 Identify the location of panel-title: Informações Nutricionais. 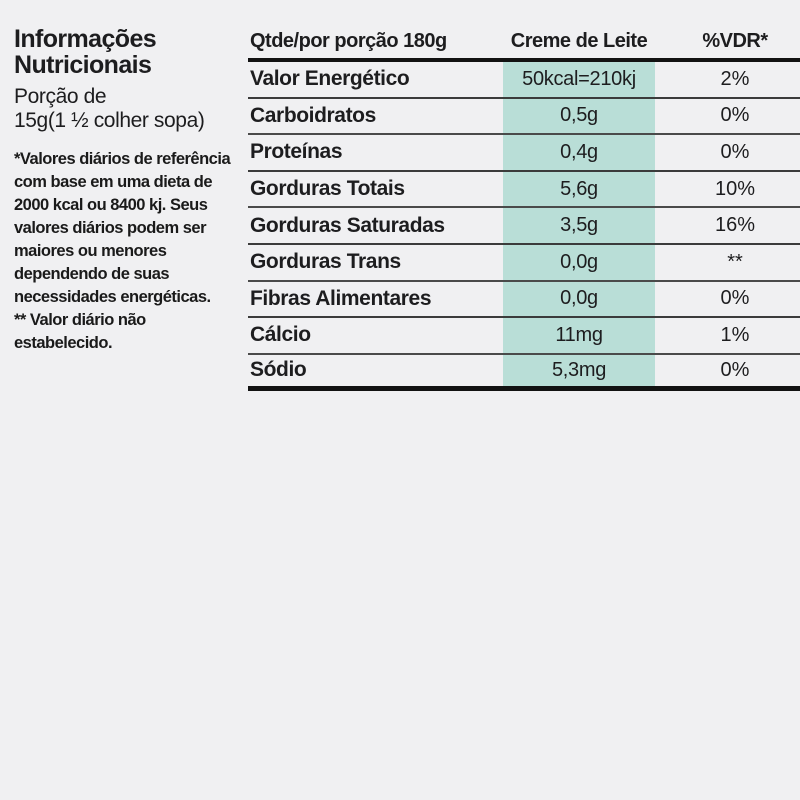
(85, 52).